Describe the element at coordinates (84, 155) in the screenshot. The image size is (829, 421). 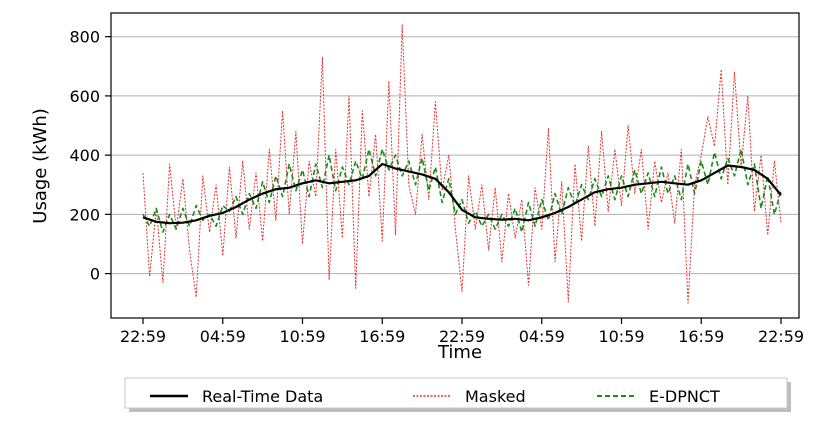
I see `y-tick-label-2: 400` at that location.